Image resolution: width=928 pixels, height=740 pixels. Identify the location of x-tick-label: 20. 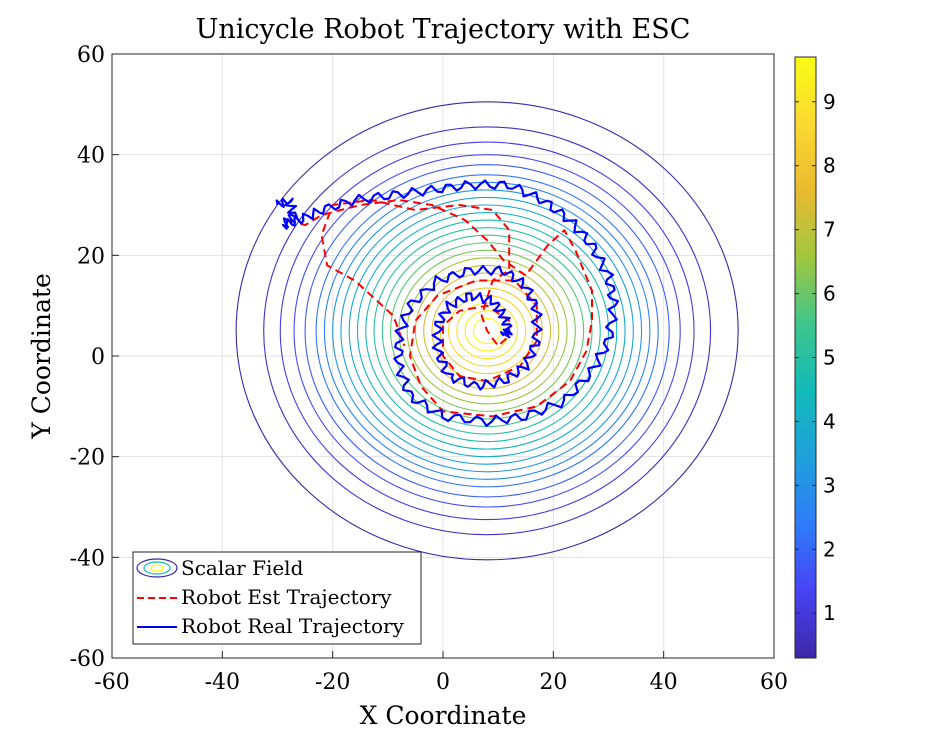
(553, 682).